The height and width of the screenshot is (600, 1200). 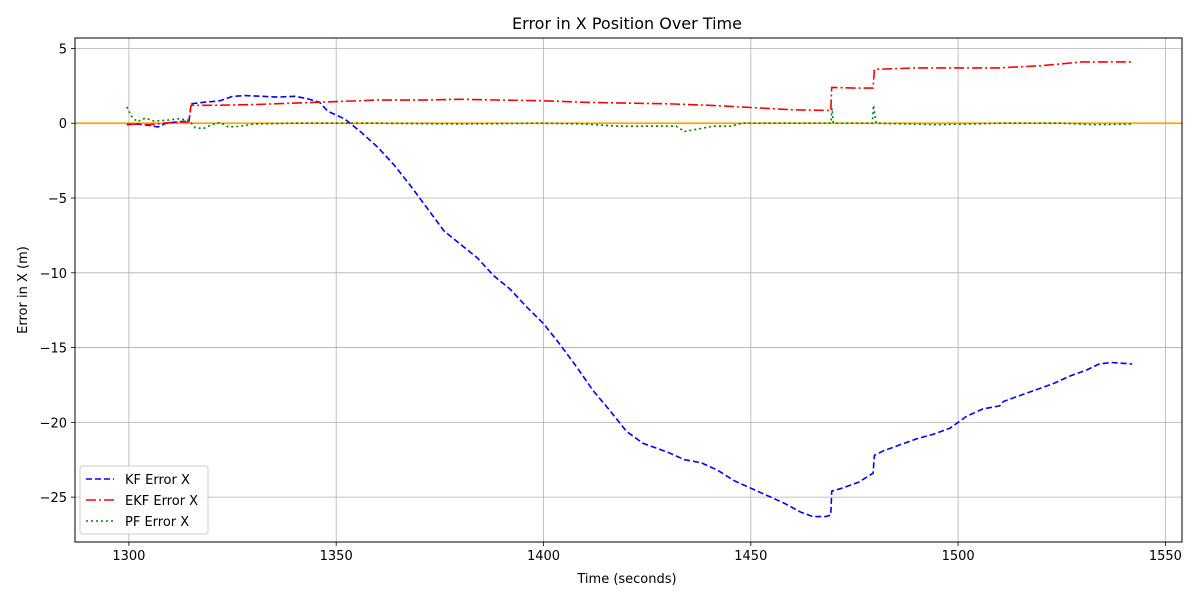 I want to click on y-tick-label: −25, so click(x=53, y=498).